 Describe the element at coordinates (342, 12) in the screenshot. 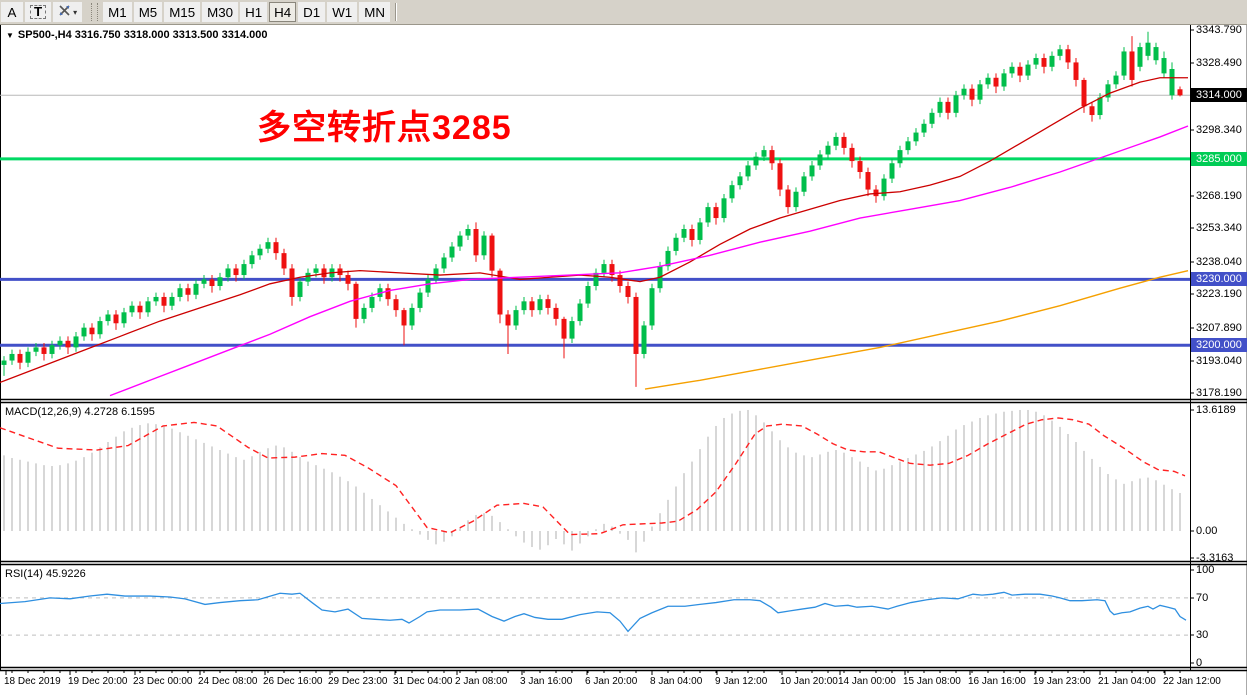

I see `timeframe-button-w1: W1` at that location.